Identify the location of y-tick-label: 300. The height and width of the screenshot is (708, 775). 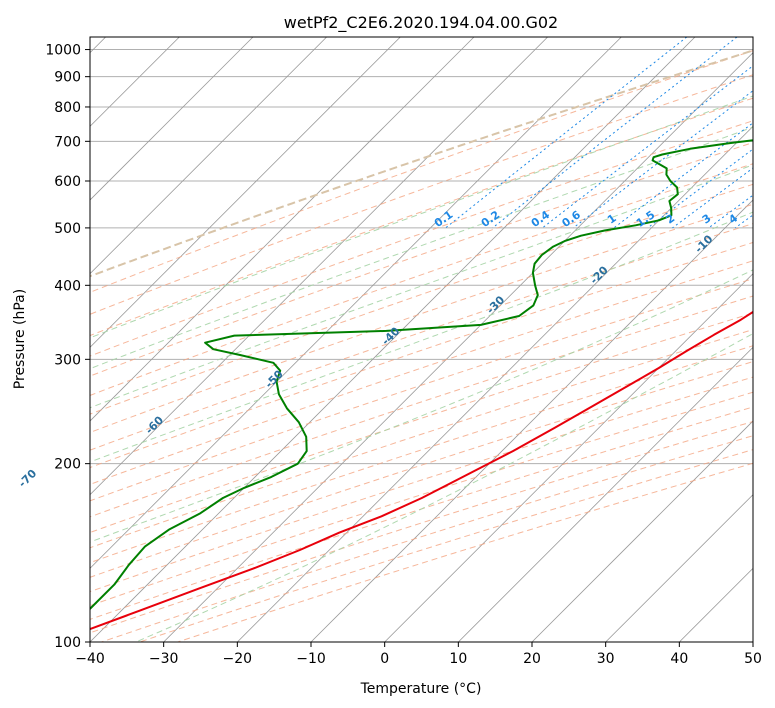
(67, 360).